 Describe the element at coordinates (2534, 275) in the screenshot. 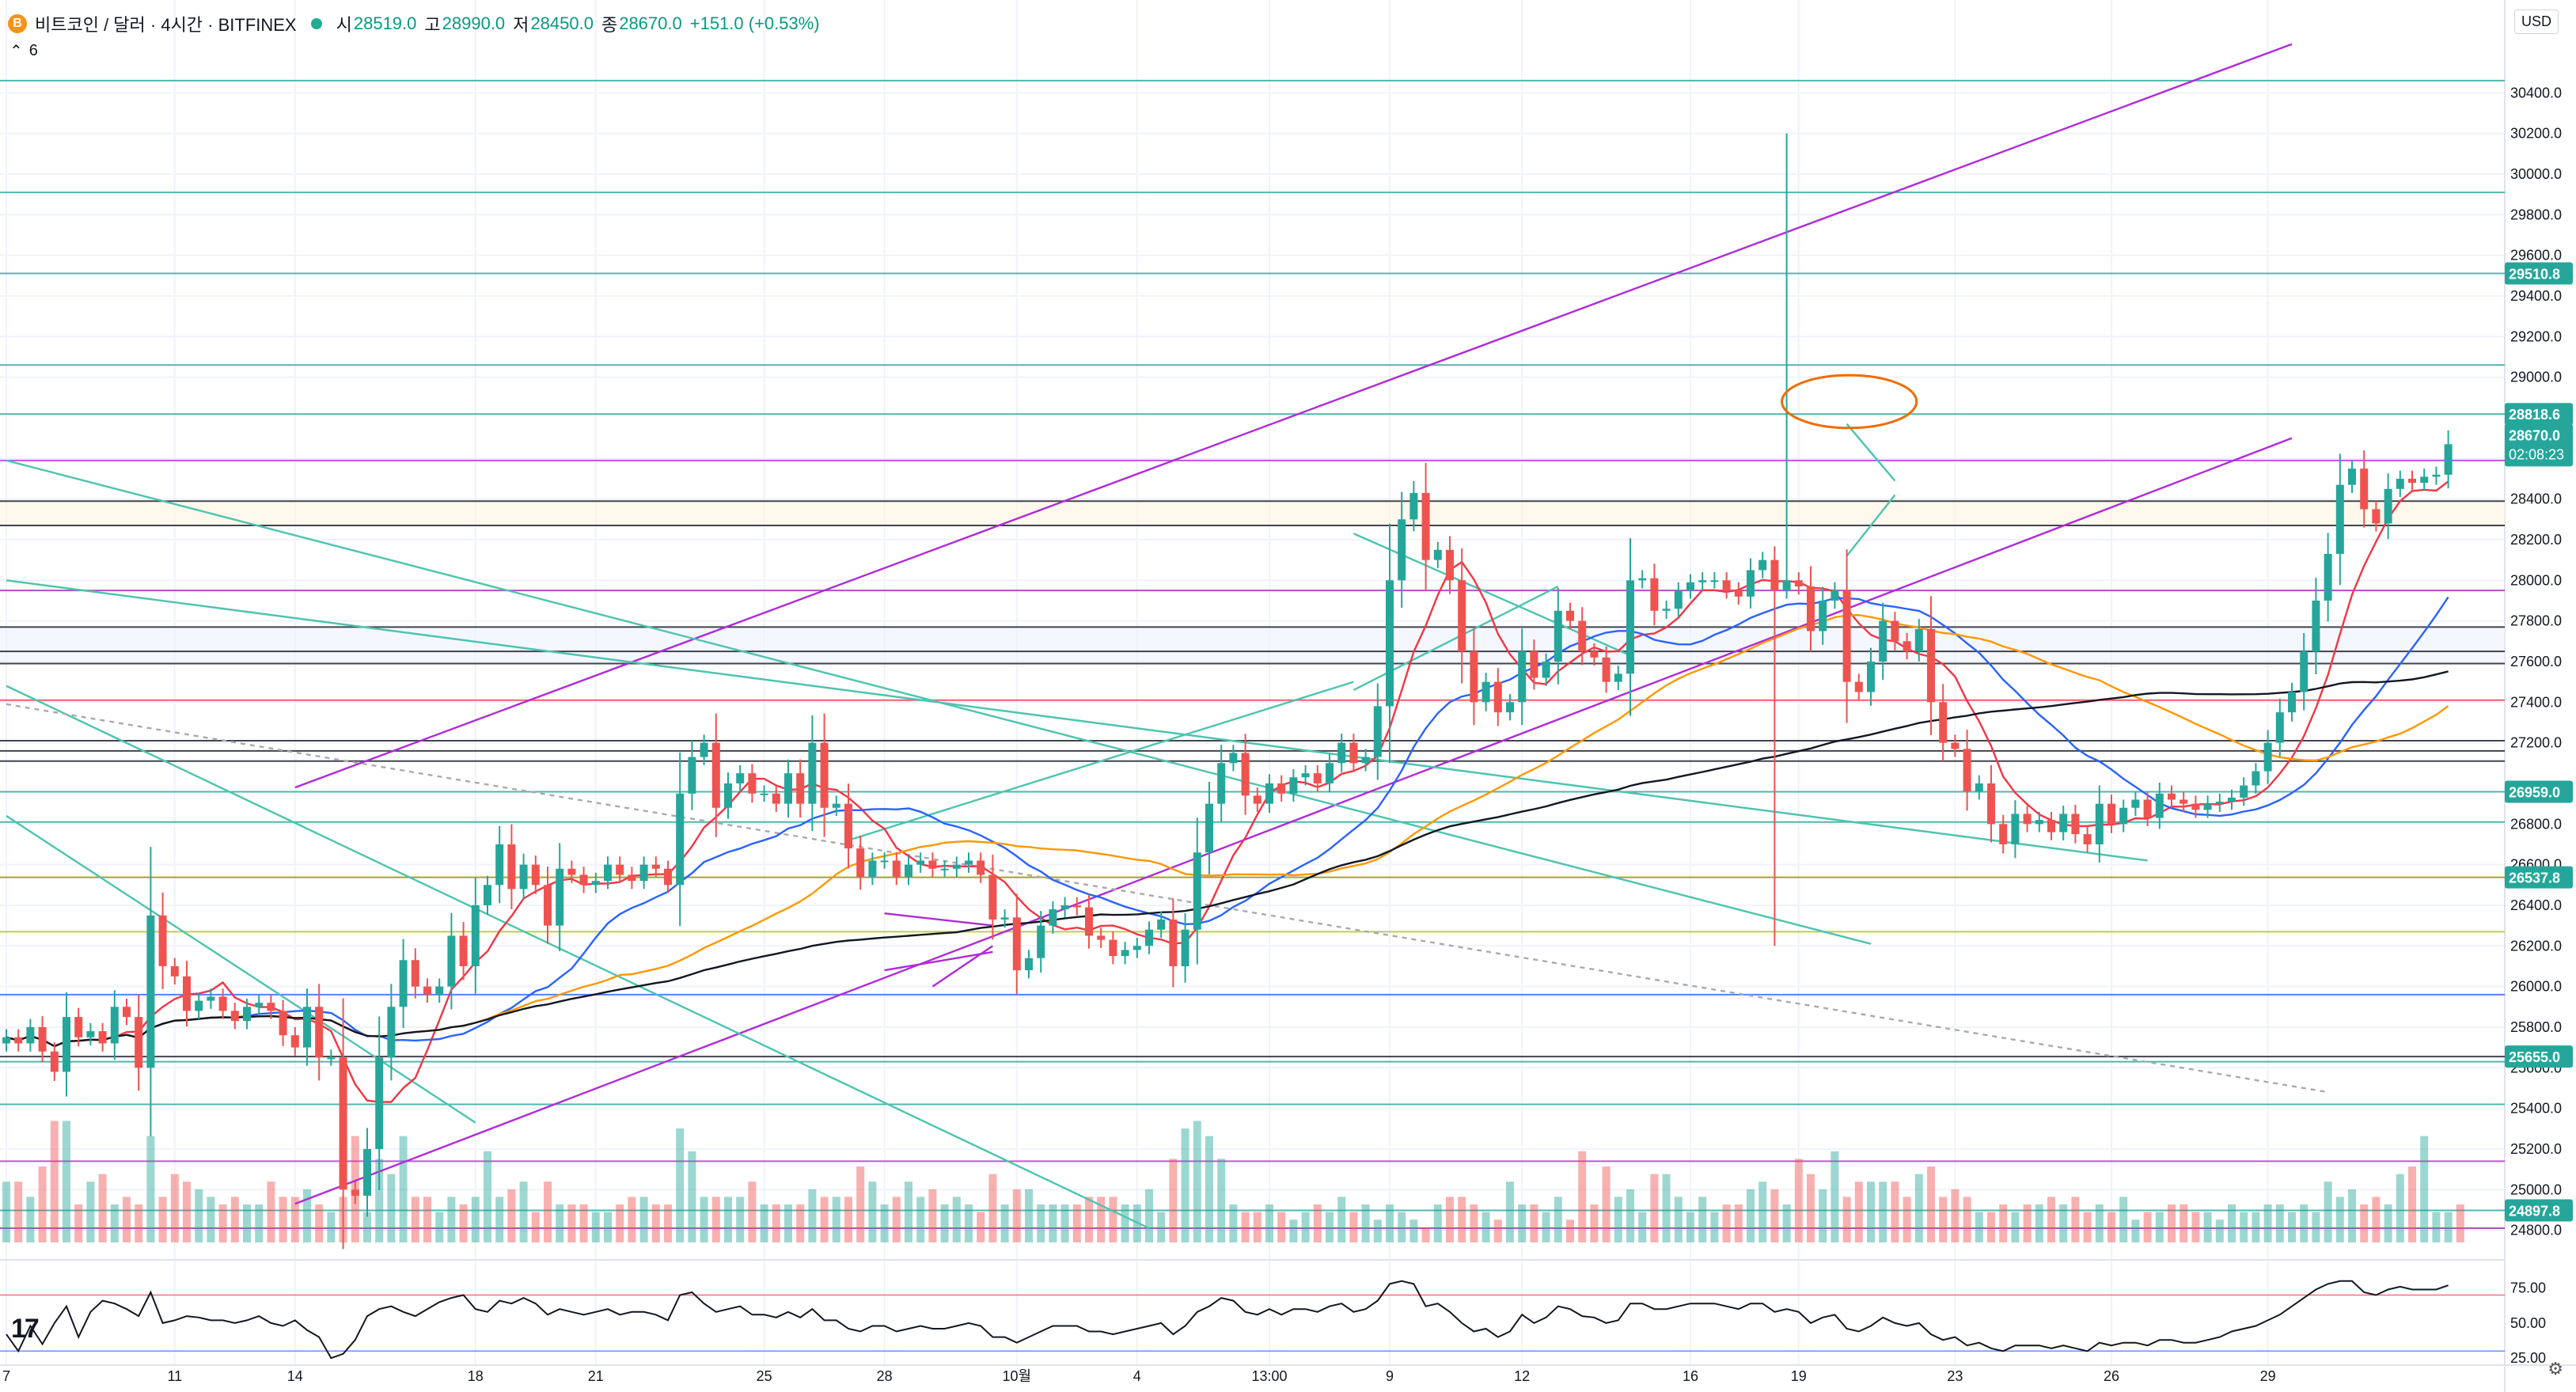

I see `price-label-text: 29510.8` at that location.